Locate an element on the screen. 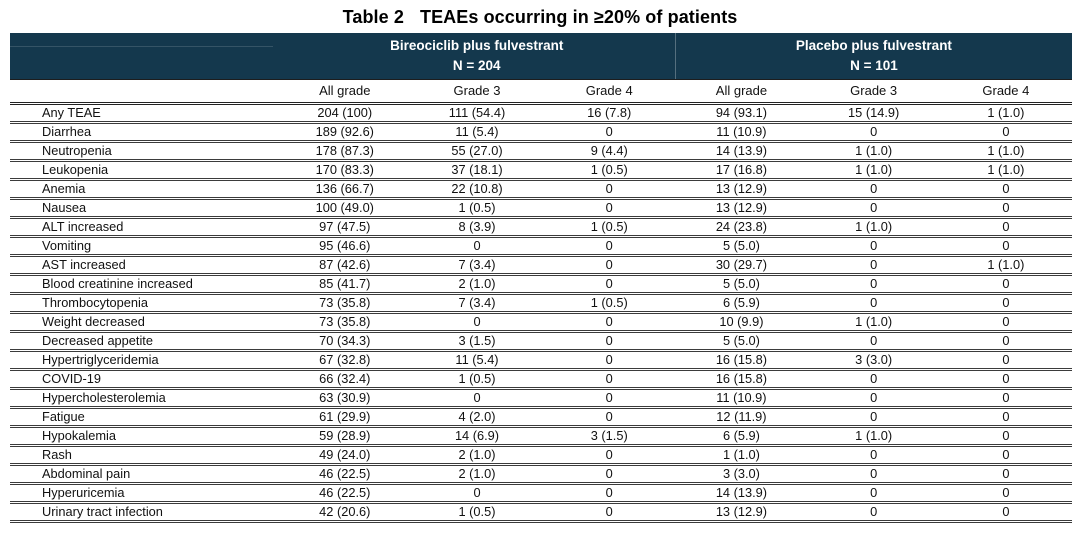  row-label: Urinary tract infection is located at coordinates (144, 512).